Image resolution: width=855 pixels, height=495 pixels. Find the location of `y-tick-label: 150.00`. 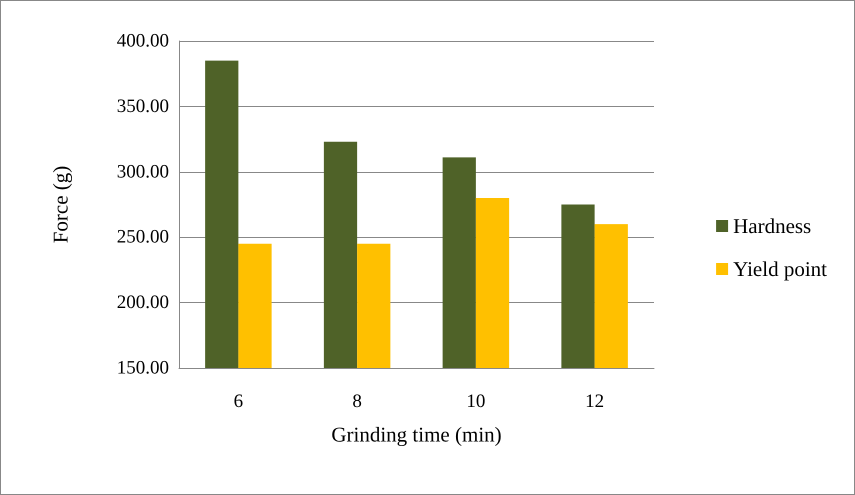

y-tick-label: 150.00 is located at coordinates (142, 368).